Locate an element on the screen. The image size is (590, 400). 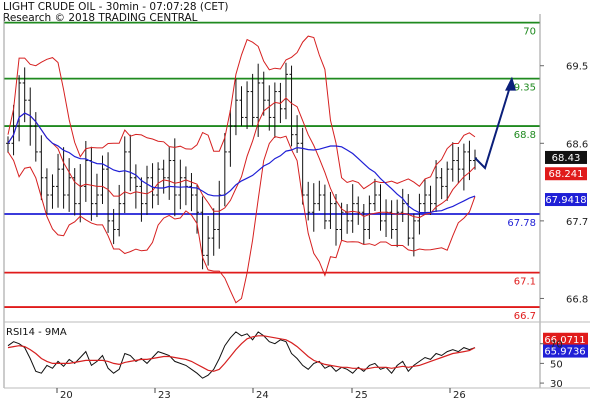
y-tick-label: 67.7 is located at coordinates (577, 222).